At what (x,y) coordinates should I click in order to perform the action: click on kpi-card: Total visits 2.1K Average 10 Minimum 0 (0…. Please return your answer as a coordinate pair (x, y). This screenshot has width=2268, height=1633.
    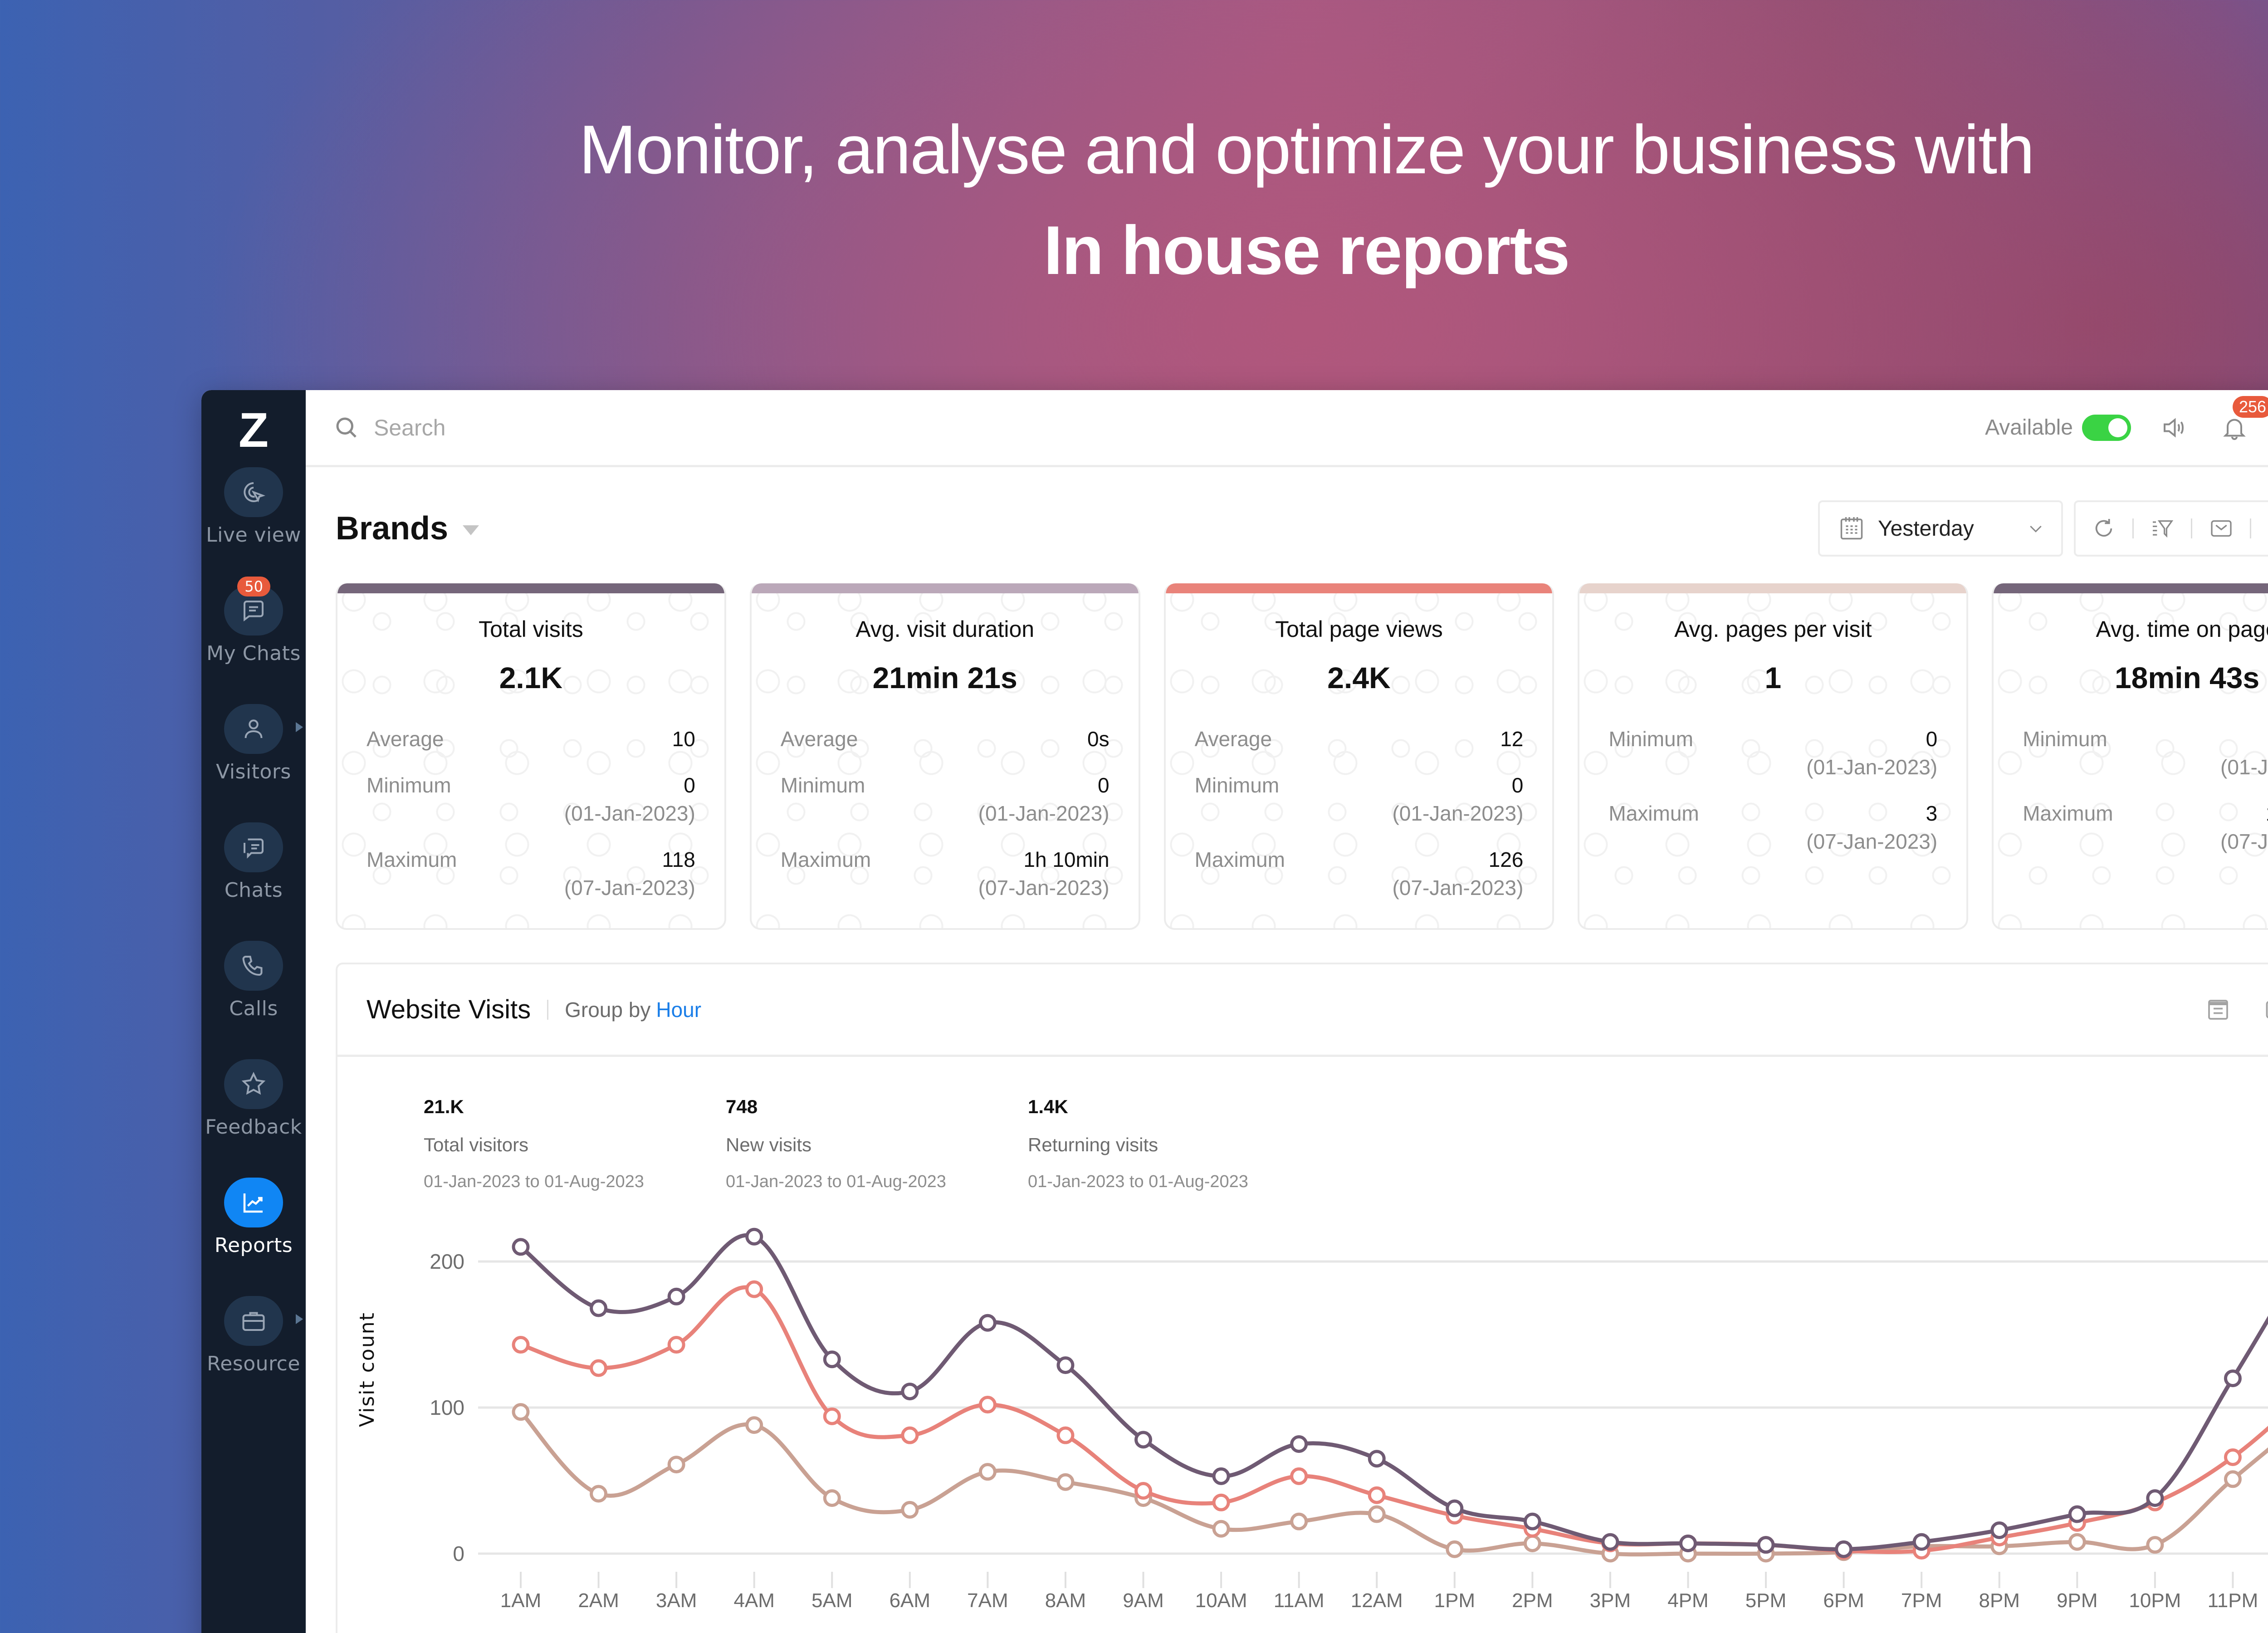
    Looking at the image, I should click on (531, 756).